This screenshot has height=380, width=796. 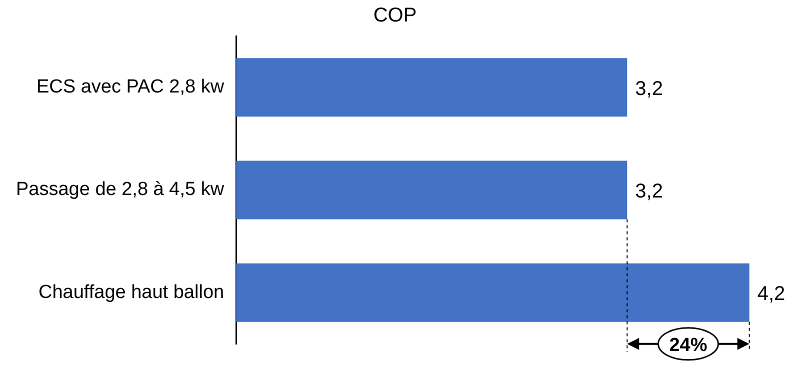 I want to click on y-tick-label: ECS avec PAC 2,8 kw, so click(x=130, y=87).